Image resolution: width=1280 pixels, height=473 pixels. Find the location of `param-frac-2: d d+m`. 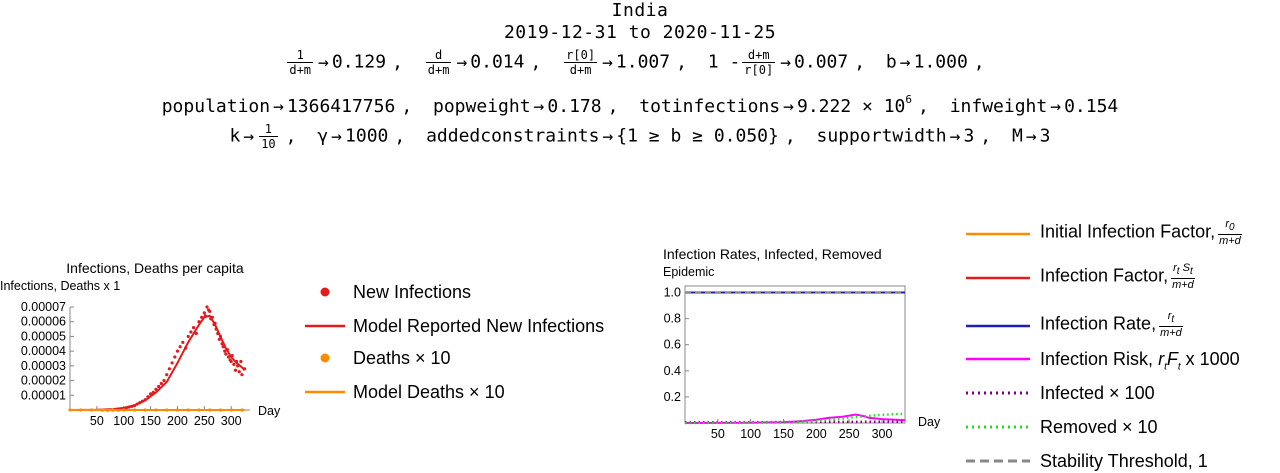

param-frac-2: d d+m is located at coordinates (438, 62).